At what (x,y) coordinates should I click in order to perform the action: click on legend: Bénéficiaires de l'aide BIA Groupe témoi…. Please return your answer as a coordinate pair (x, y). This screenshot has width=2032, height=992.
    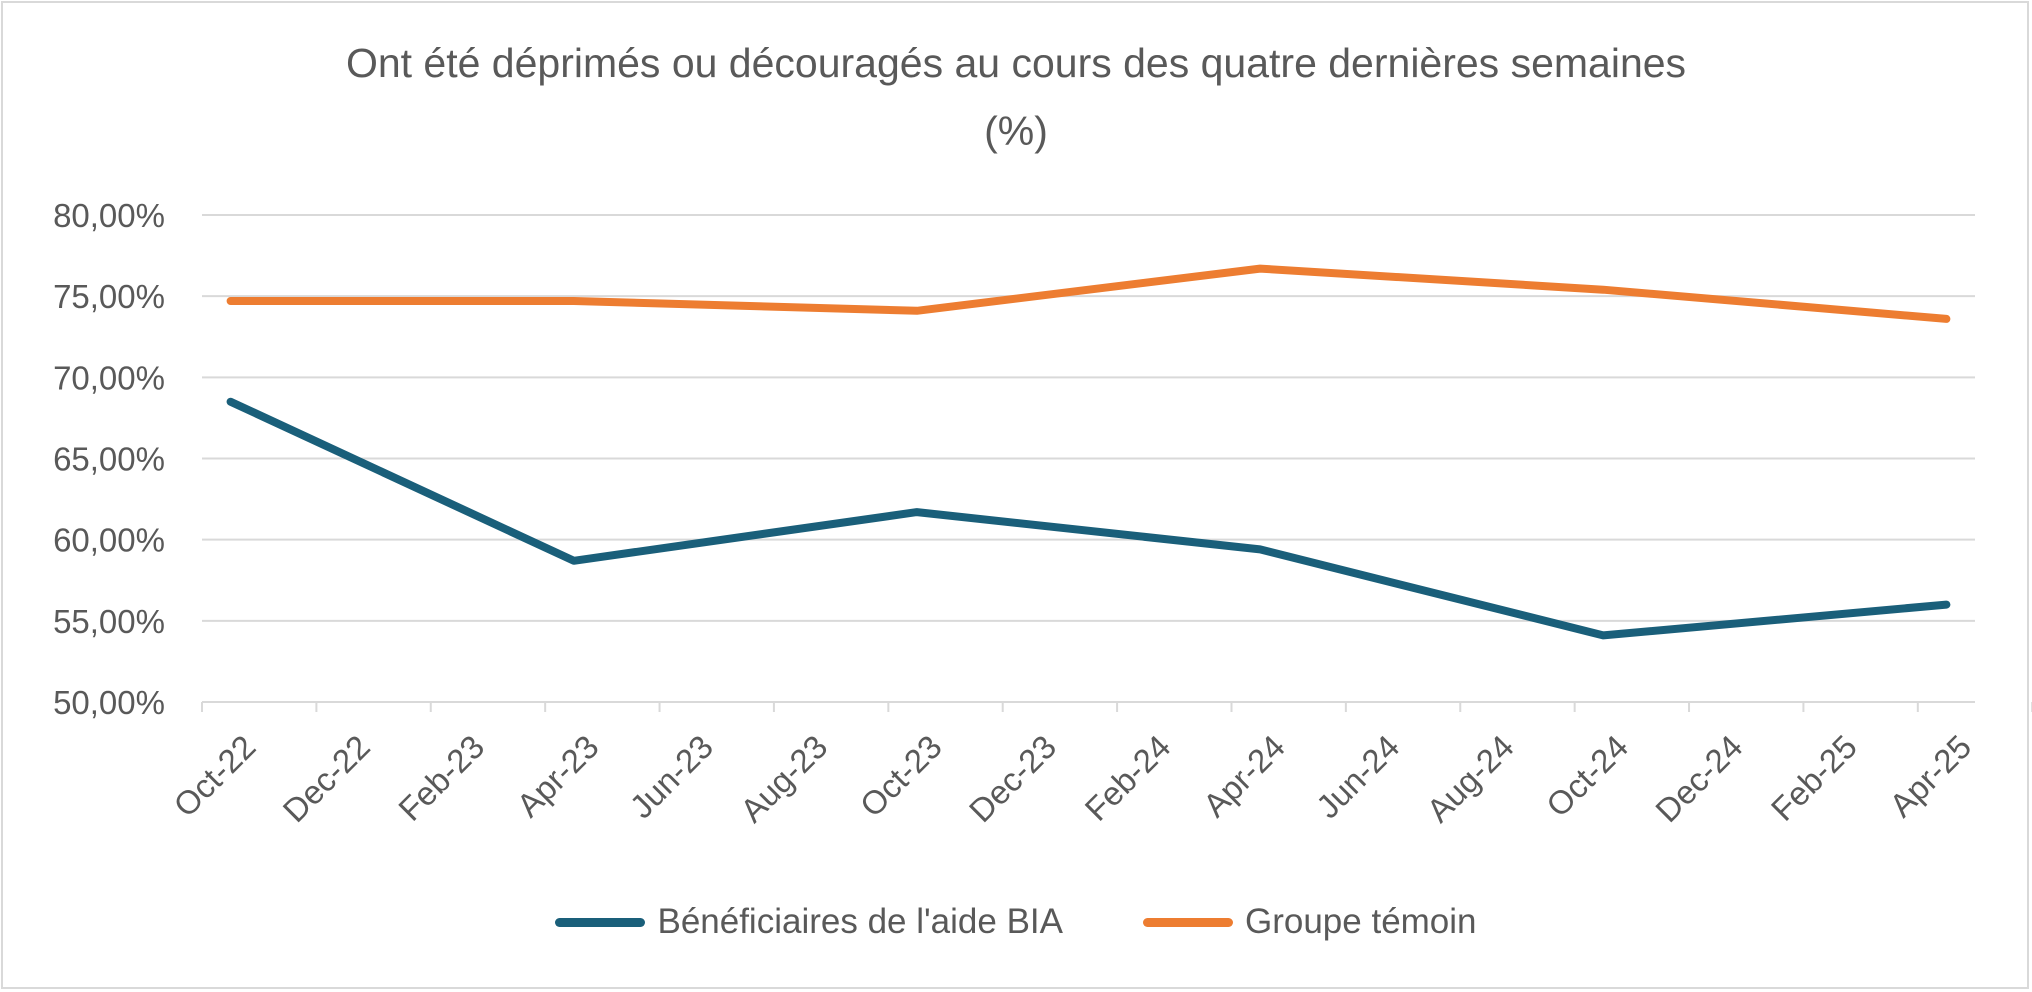
    Looking at the image, I should click on (1016, 922).